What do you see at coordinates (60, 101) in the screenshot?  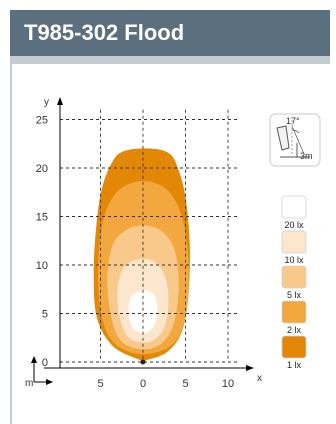 I see `y-axis-arrow` at bounding box center [60, 101].